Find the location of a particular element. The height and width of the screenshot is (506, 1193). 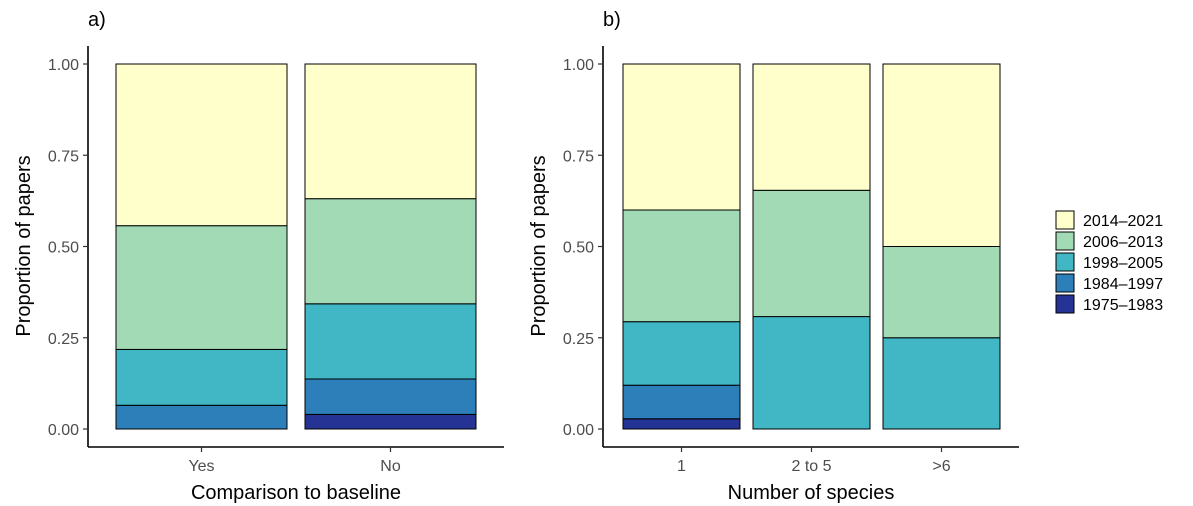

legend-label-3: 1984–1997 is located at coordinates (1123, 284).